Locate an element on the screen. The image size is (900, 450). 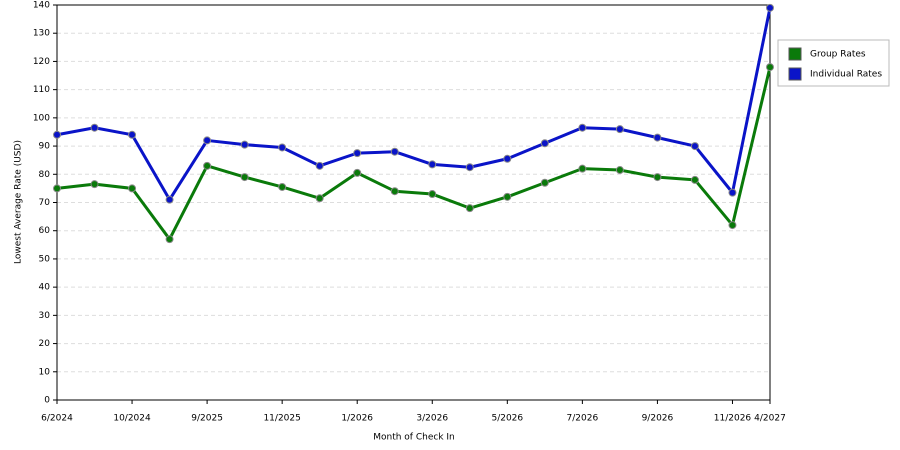
y-tick-label: 0 is located at coordinates (47, 401).